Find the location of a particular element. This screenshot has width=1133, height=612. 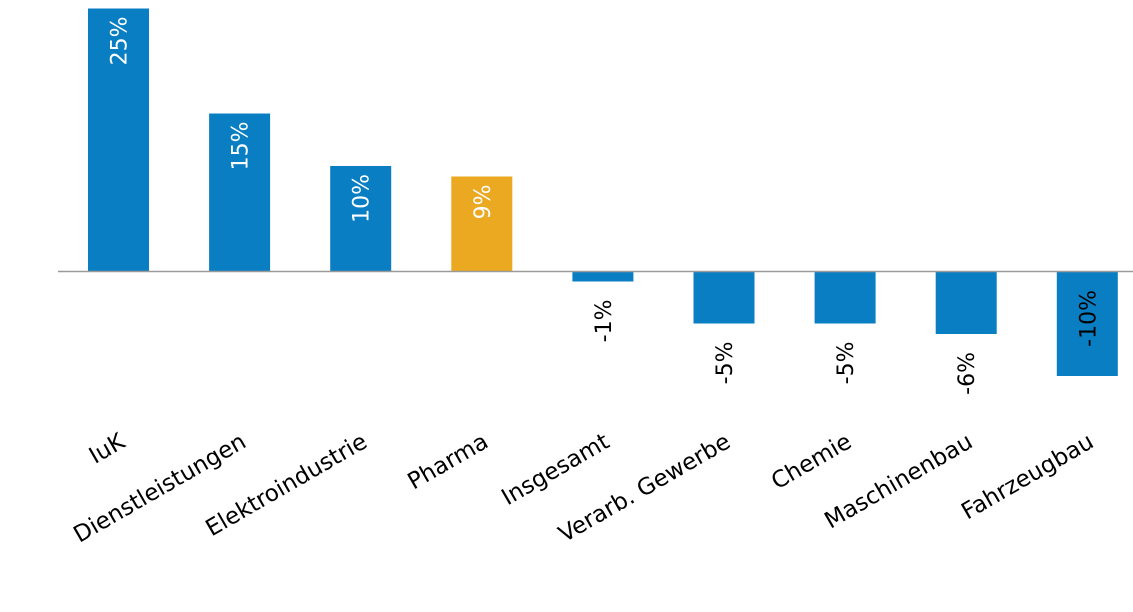

category-label-iuk: IuK is located at coordinates (107, 448).